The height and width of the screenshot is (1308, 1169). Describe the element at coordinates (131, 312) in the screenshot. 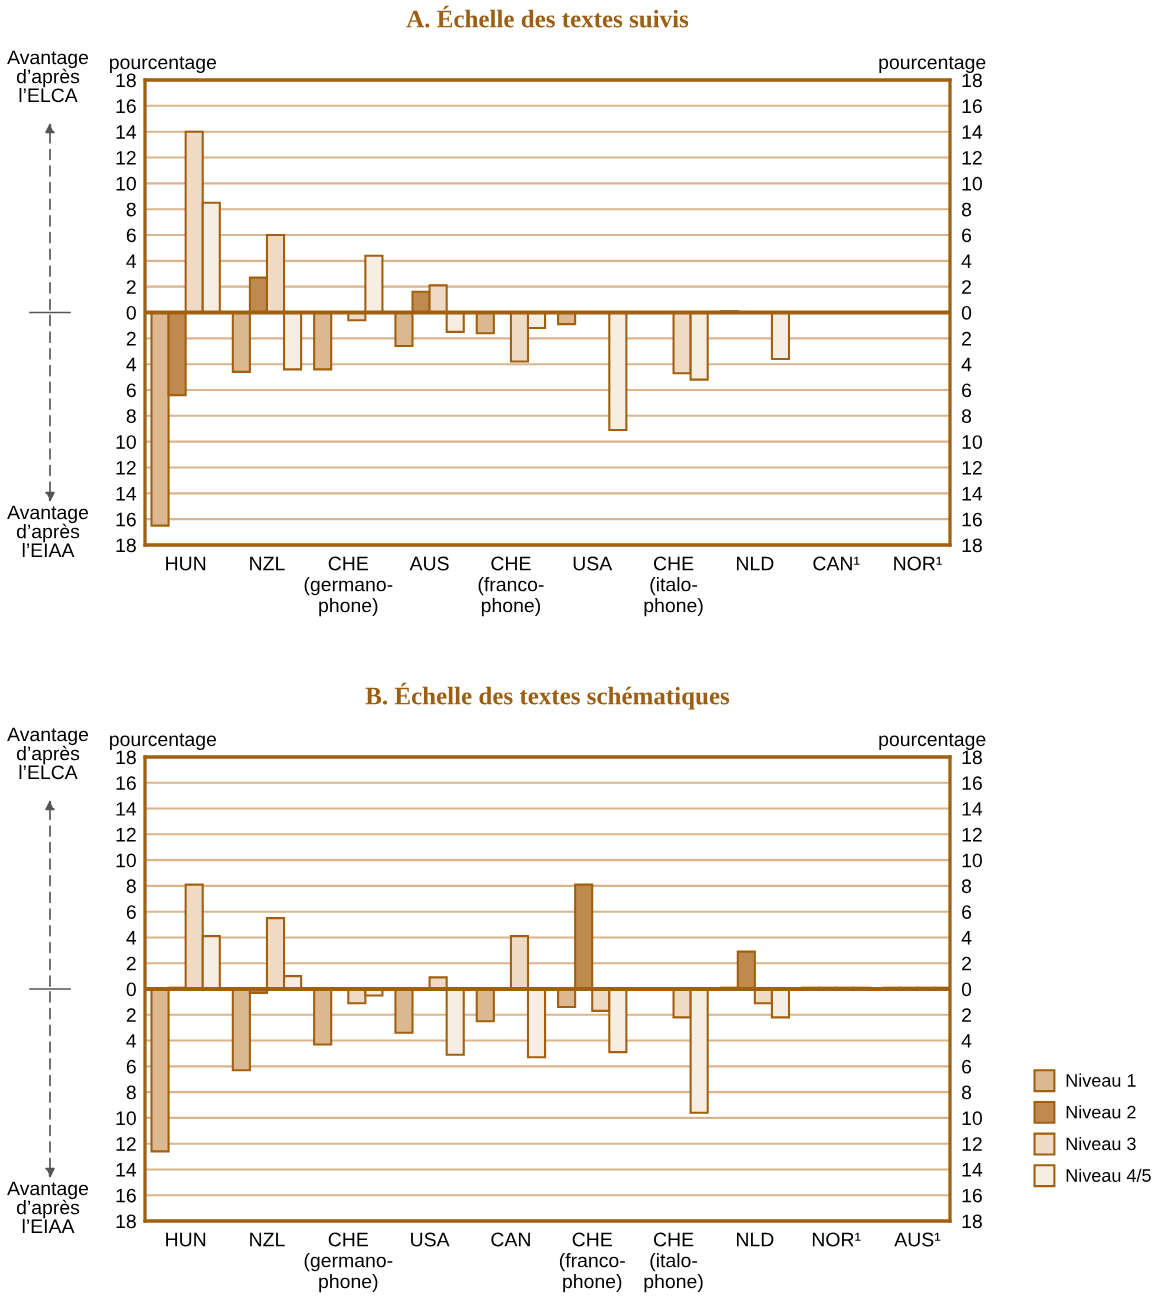

I see `y-tick-label: 0` at that location.